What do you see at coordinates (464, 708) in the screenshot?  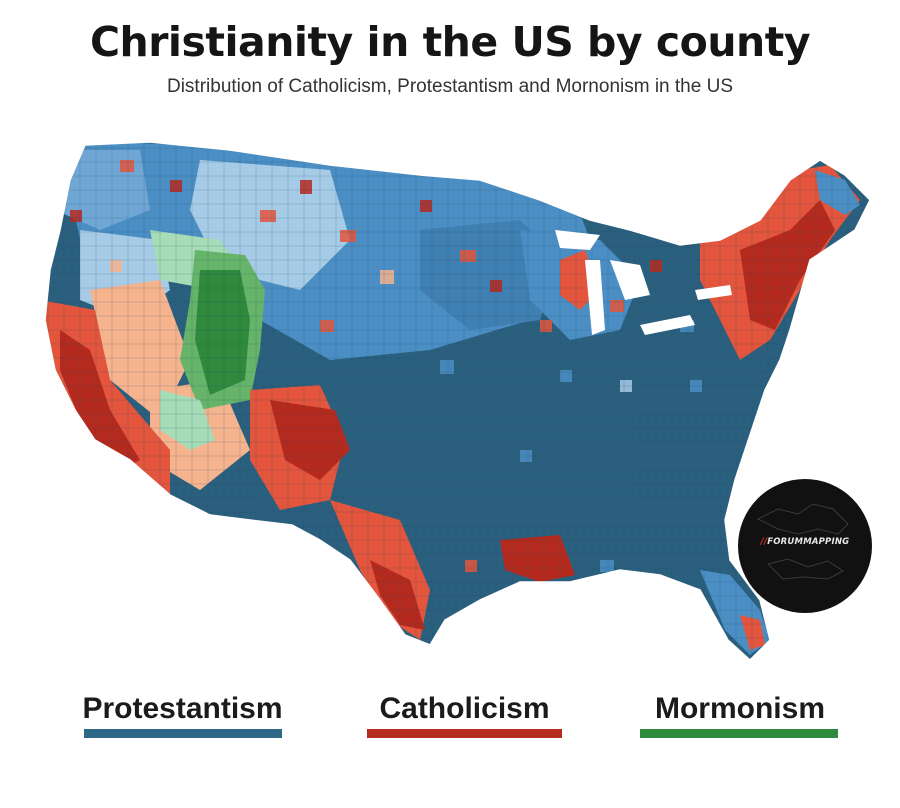 I see `legend-label-catholicism: Catholicism` at bounding box center [464, 708].